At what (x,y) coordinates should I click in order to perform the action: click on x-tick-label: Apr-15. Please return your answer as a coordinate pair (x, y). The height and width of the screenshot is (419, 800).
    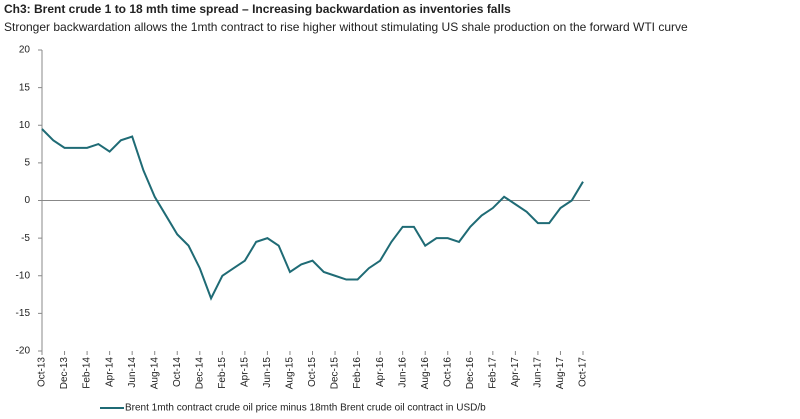
    Looking at the image, I should click on (245, 372).